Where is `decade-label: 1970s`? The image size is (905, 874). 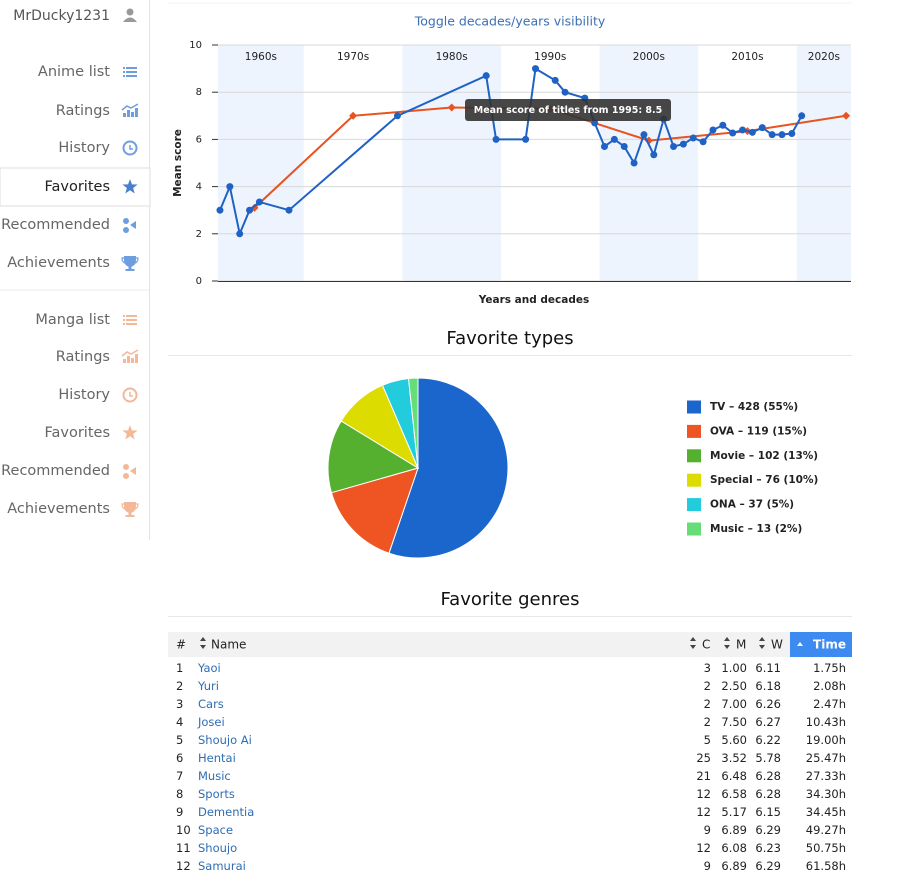 decade-label: 1970s is located at coordinates (353, 57).